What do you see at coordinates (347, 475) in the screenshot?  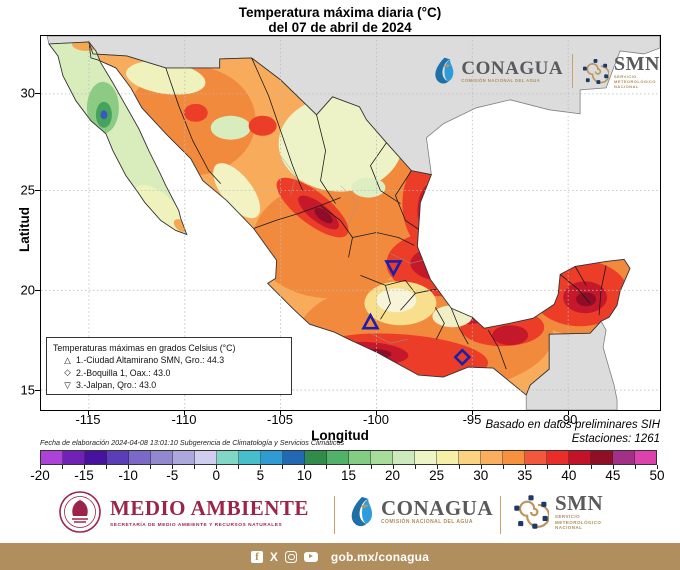 I see `colorbar-labels: -20 -15 -10 -5 0 5 10 15 20 25 30 35 40 45 50` at bounding box center [347, 475].